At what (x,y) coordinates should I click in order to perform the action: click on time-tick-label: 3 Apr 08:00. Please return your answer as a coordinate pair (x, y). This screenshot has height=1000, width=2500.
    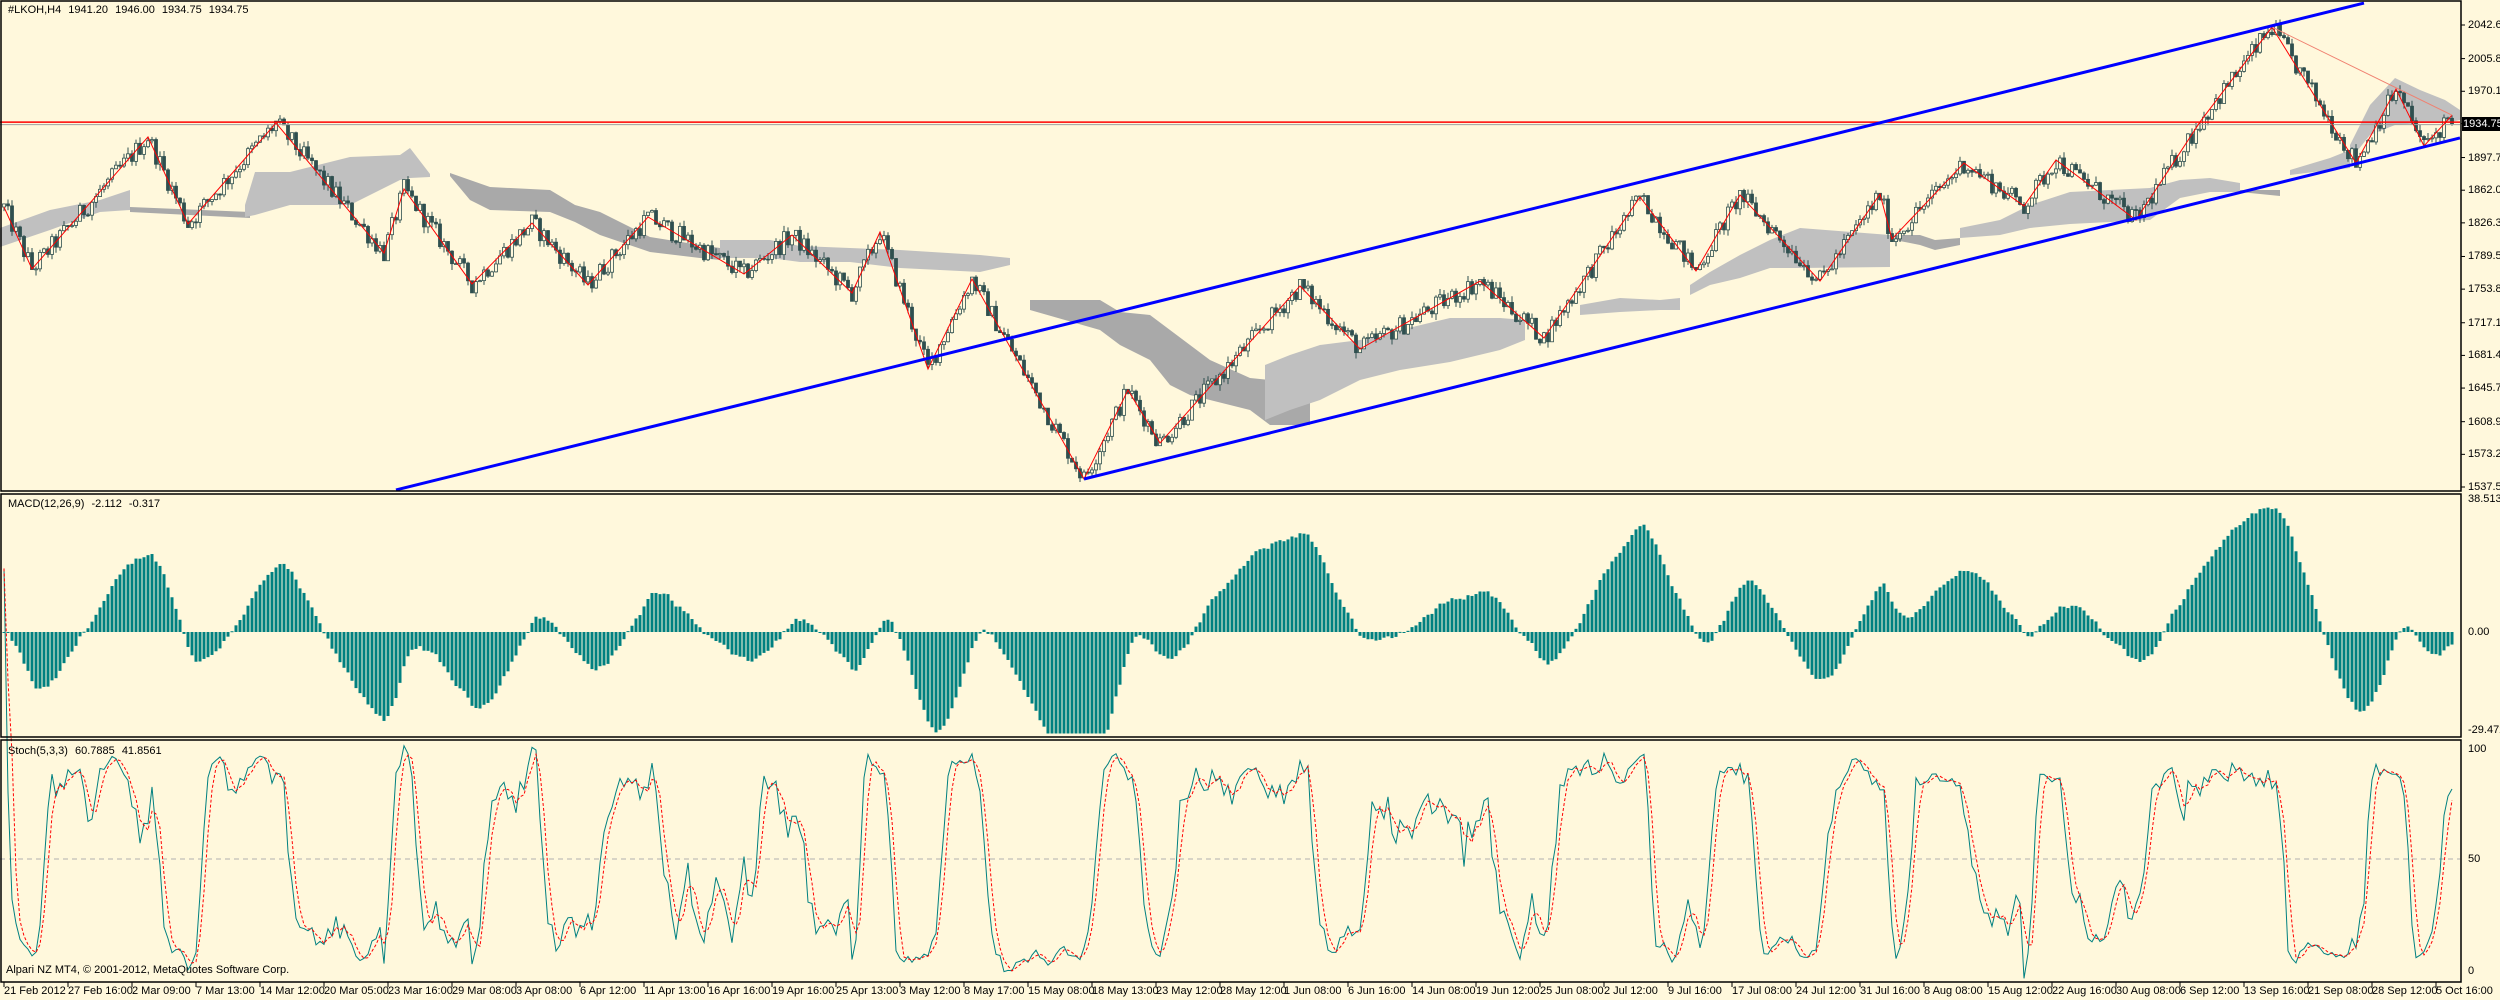
    Looking at the image, I should click on (544, 991).